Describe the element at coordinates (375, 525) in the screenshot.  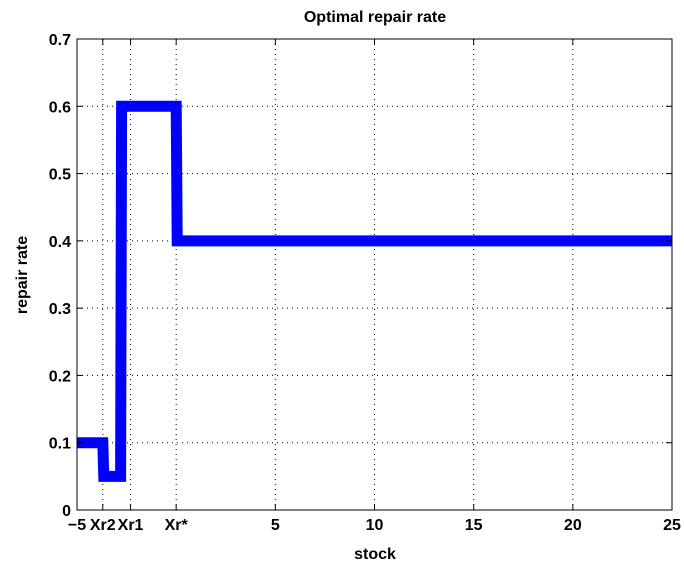
I see `x-tick-label: 10` at that location.